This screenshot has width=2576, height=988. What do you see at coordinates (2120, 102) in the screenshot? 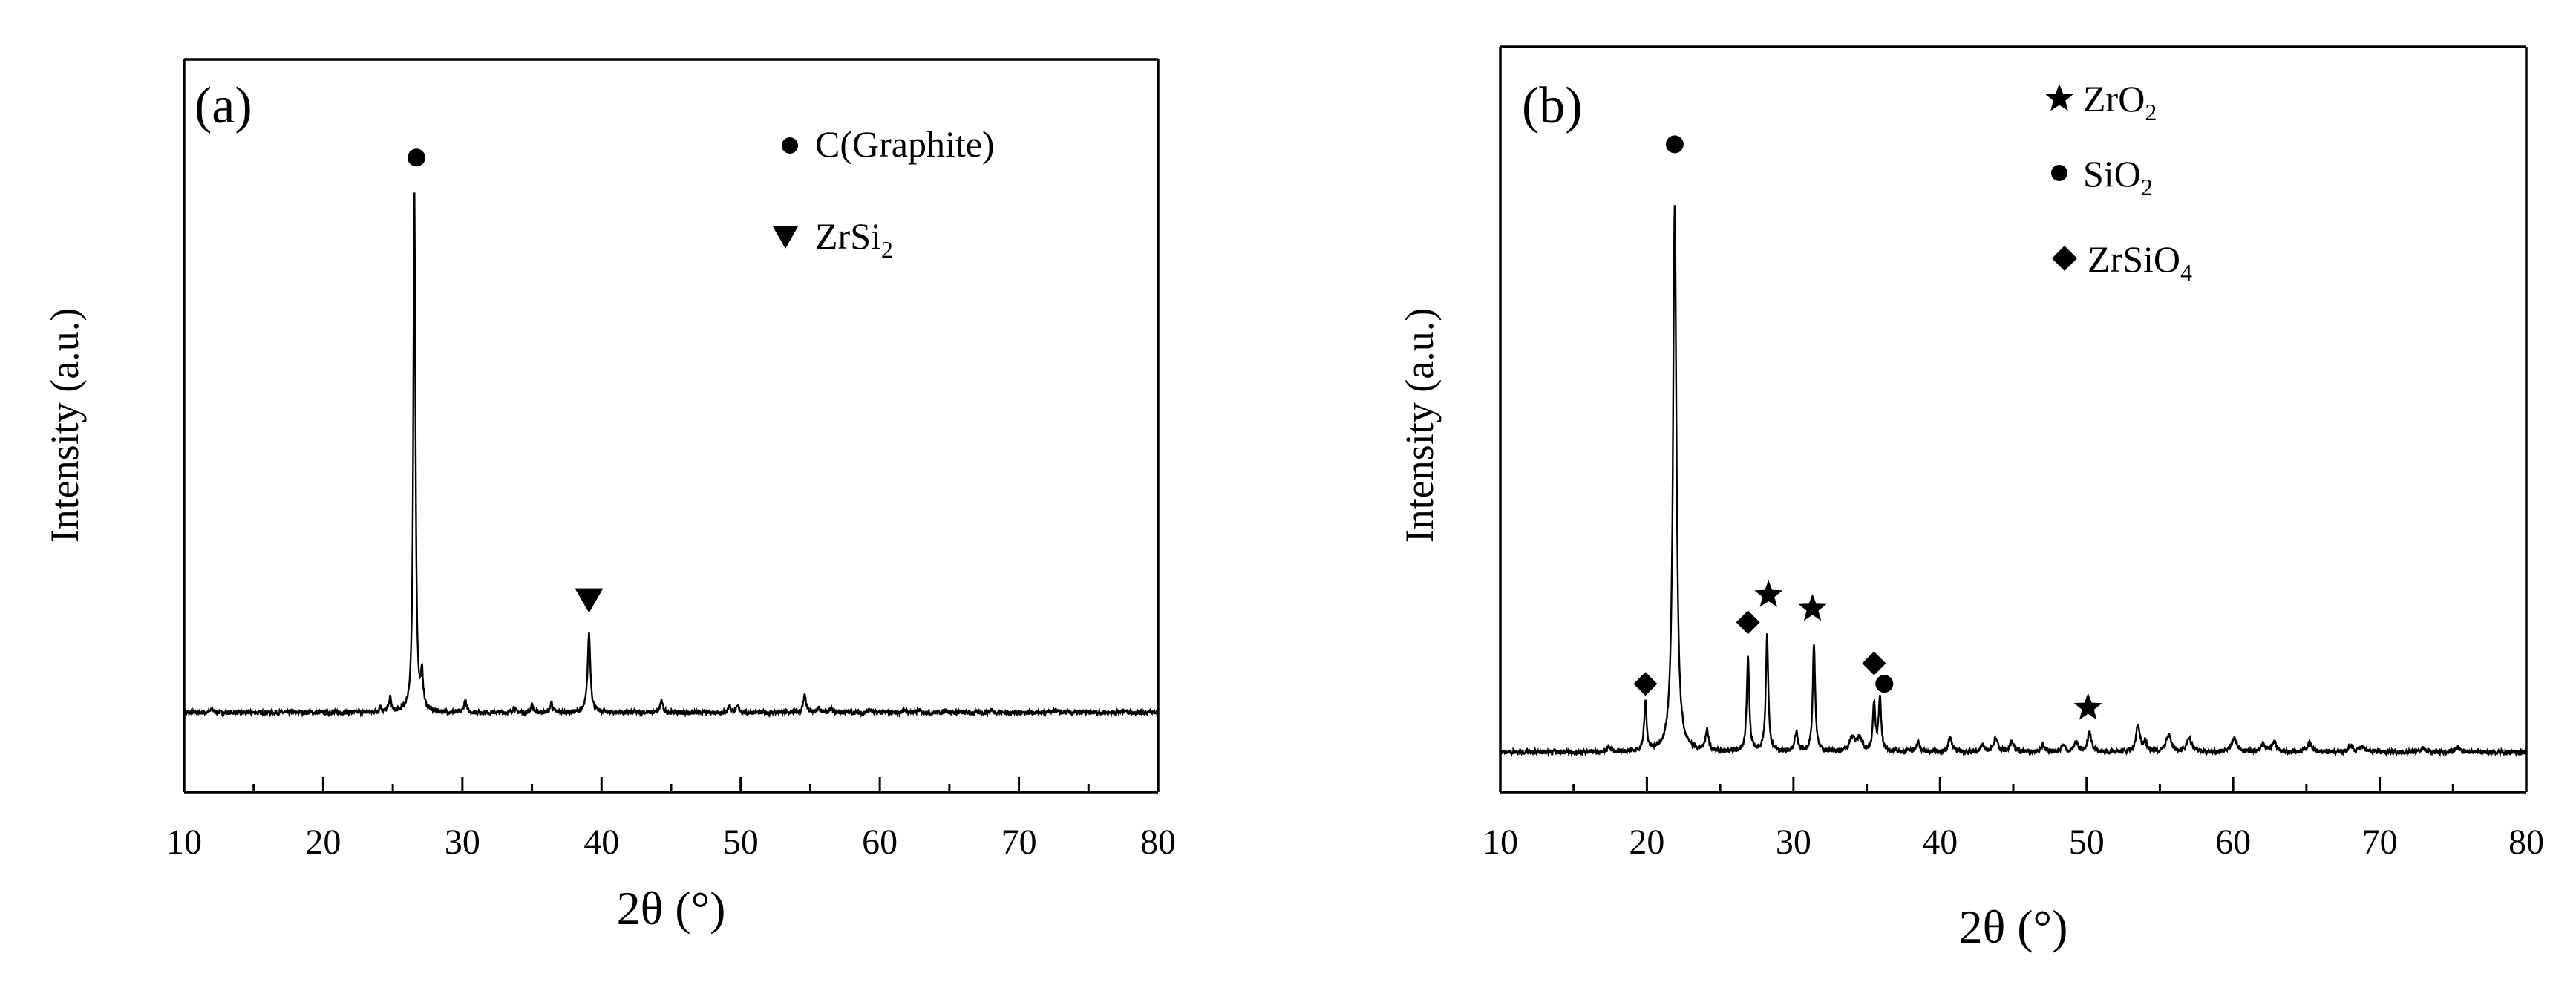
I see `legend-label-zro2: ZrO2` at bounding box center [2120, 102].